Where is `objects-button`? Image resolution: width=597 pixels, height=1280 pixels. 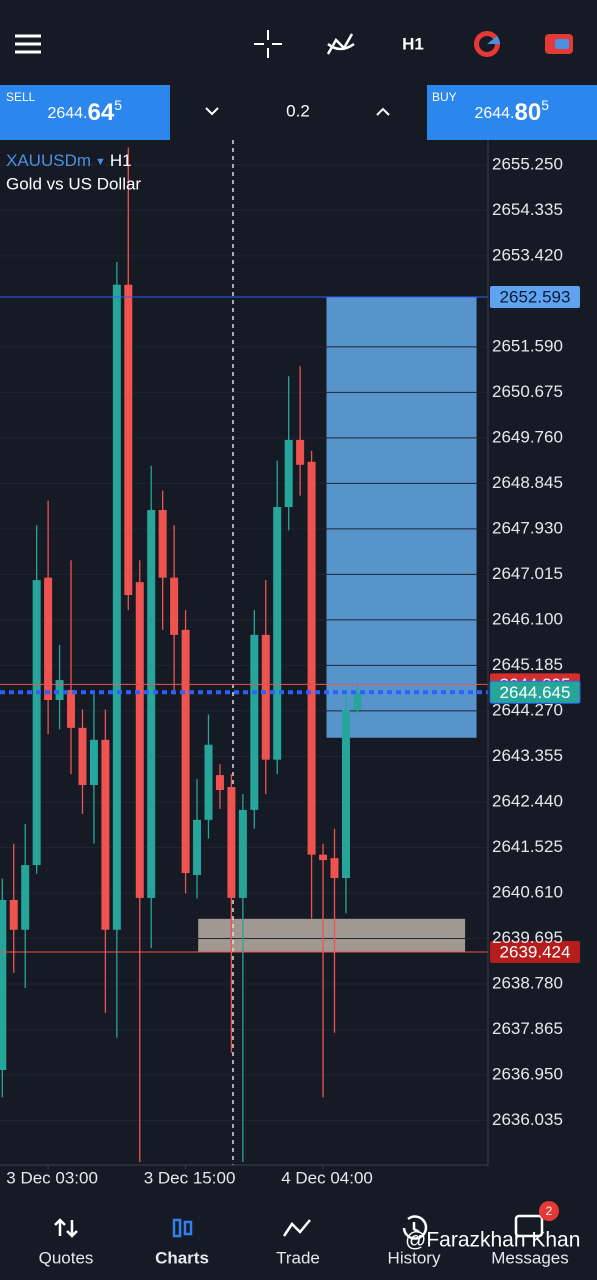 objects-button is located at coordinates (487, 44).